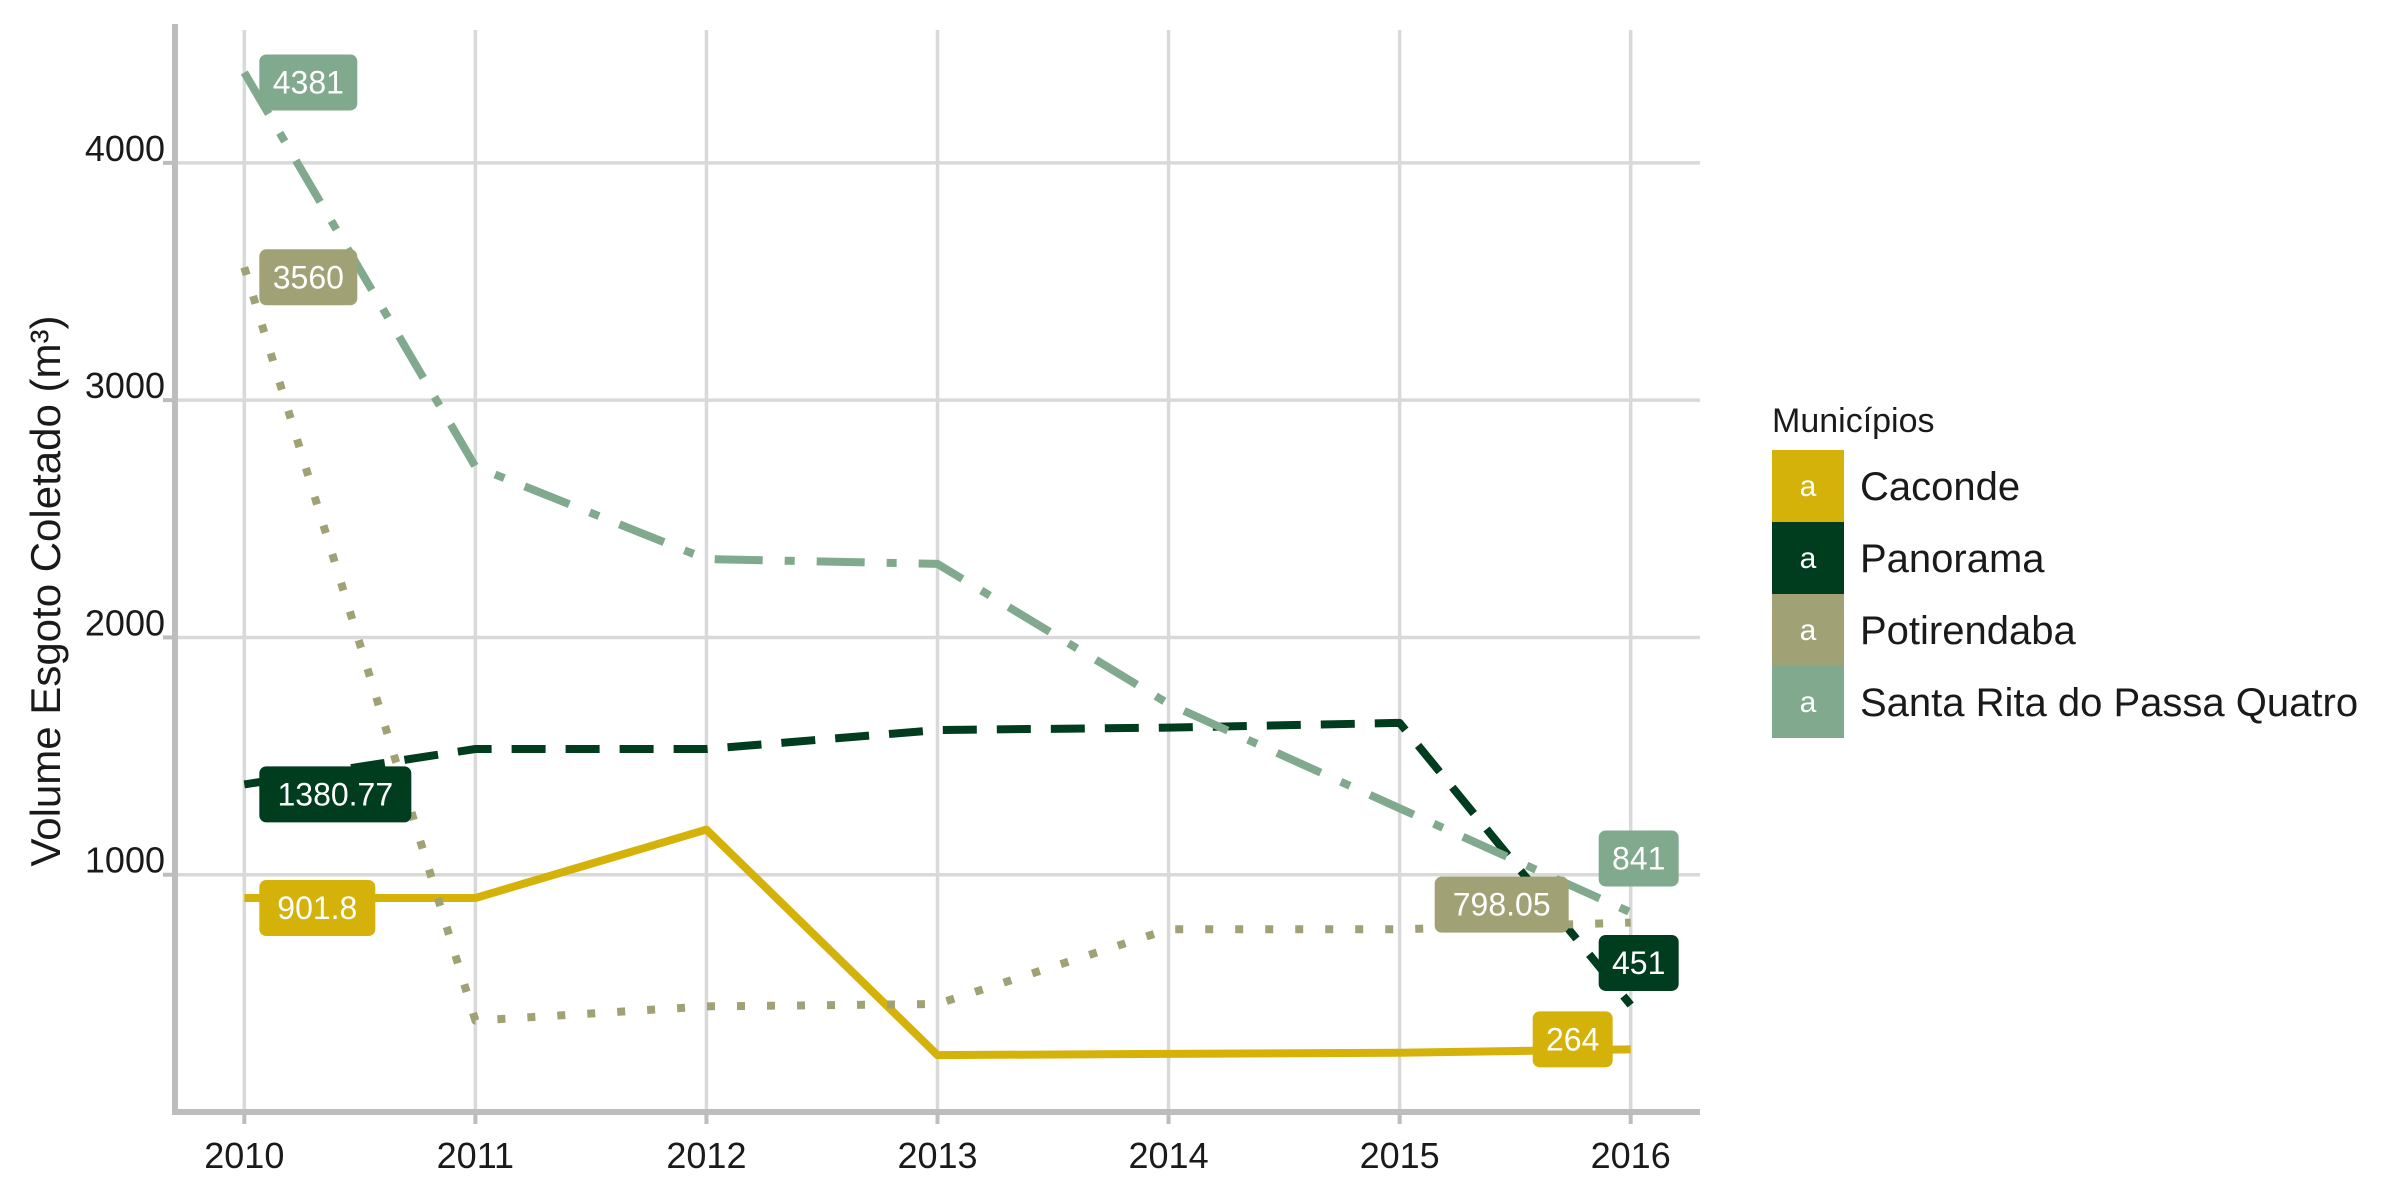  I want to click on data-label: 841, so click(1638, 858).